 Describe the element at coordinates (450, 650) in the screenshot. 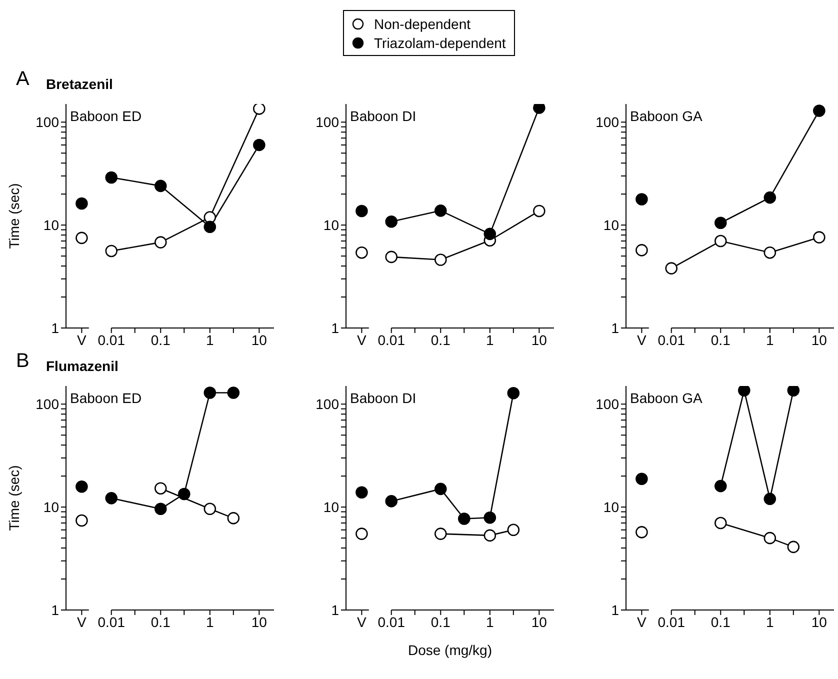

I see `x-axis-title: Dose (mg/kg)` at that location.